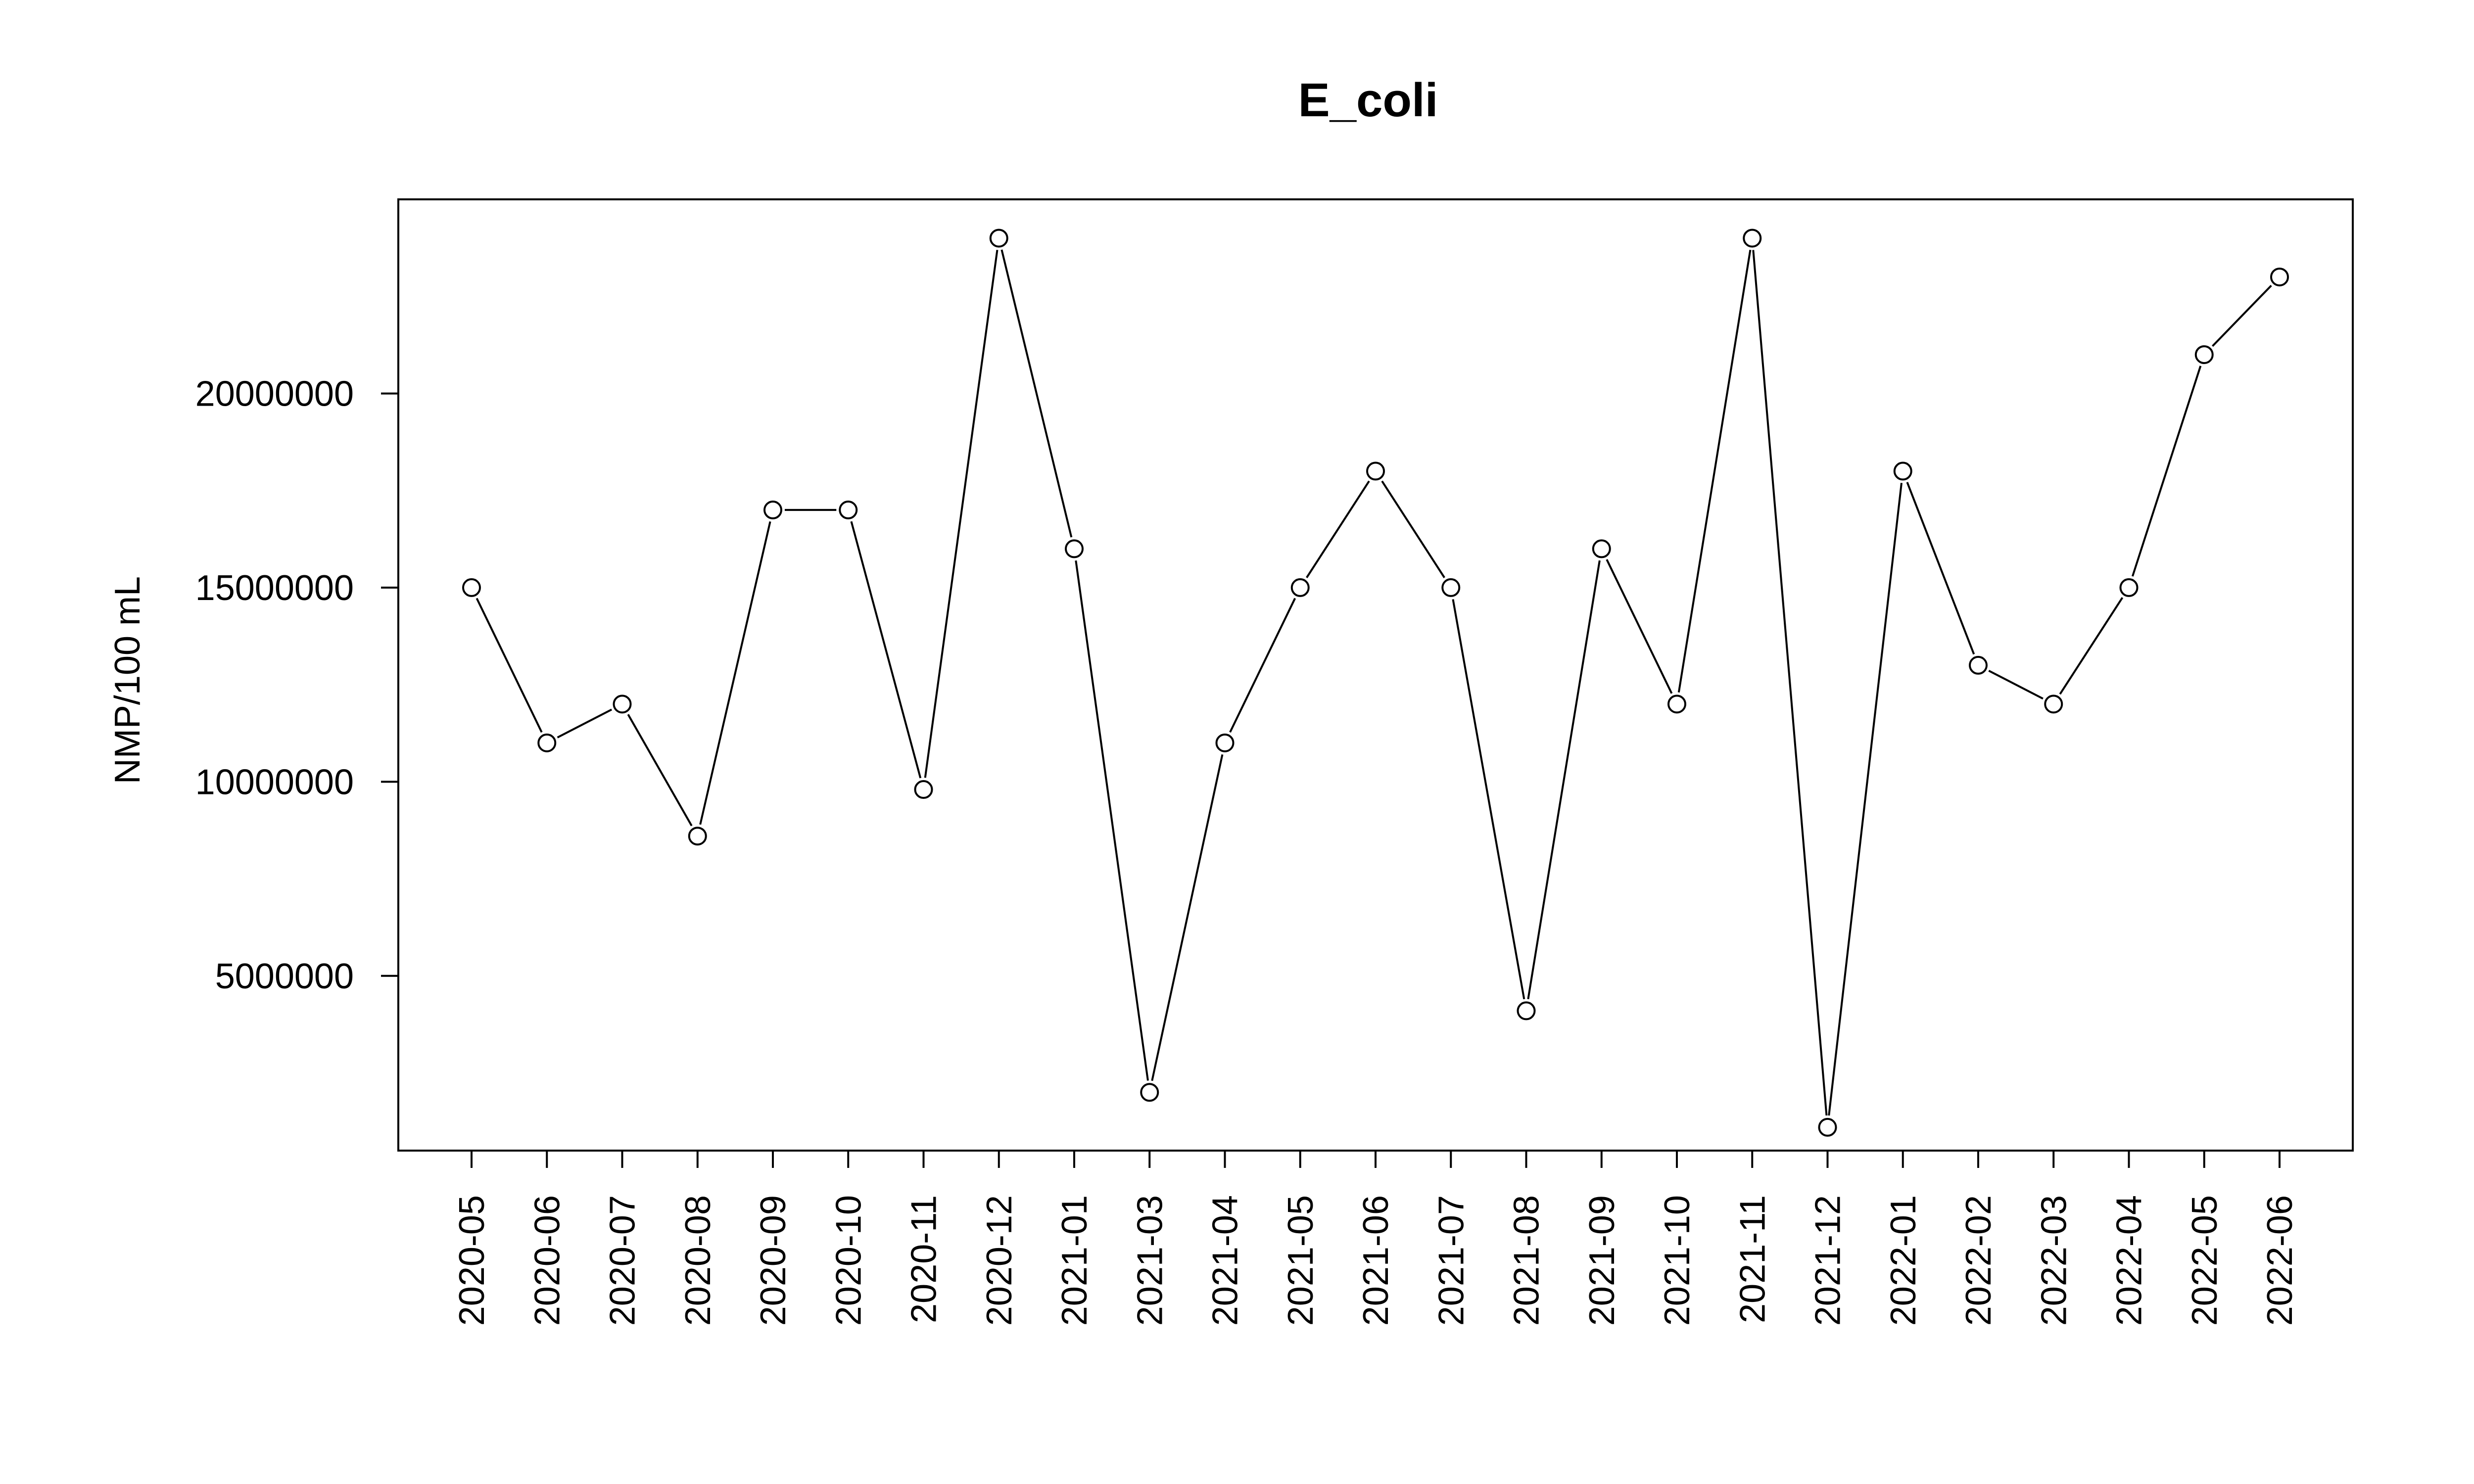 The image size is (2474, 1484). I want to click on y-tick-label: 5000000, so click(284, 976).